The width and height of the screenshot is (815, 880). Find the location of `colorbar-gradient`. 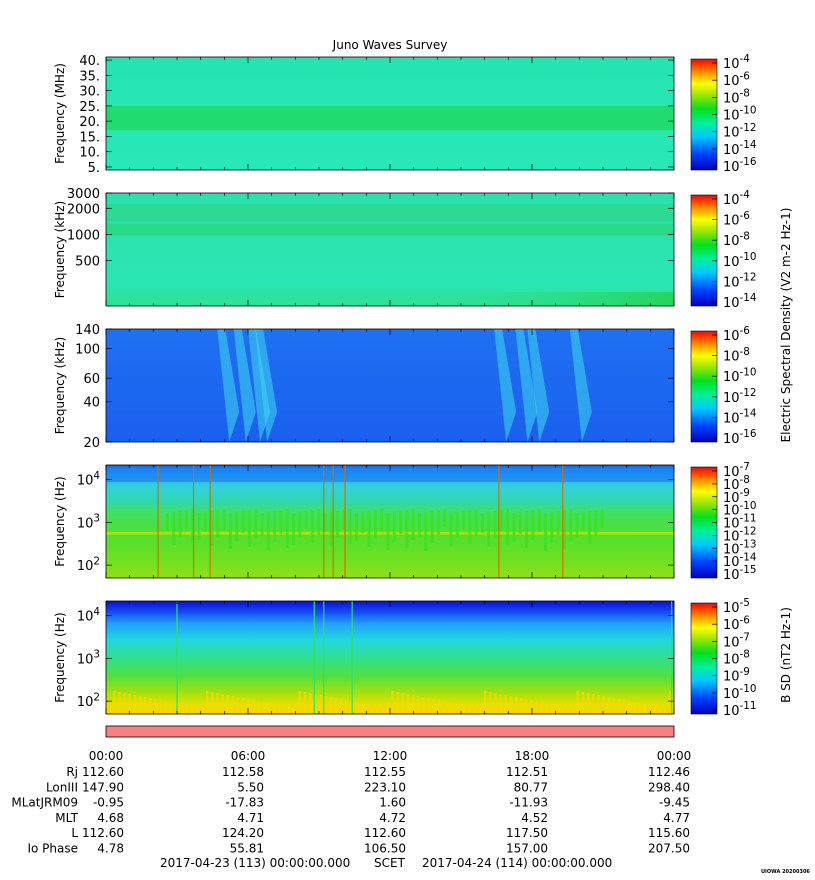

colorbar-gradient is located at coordinates (704, 250).